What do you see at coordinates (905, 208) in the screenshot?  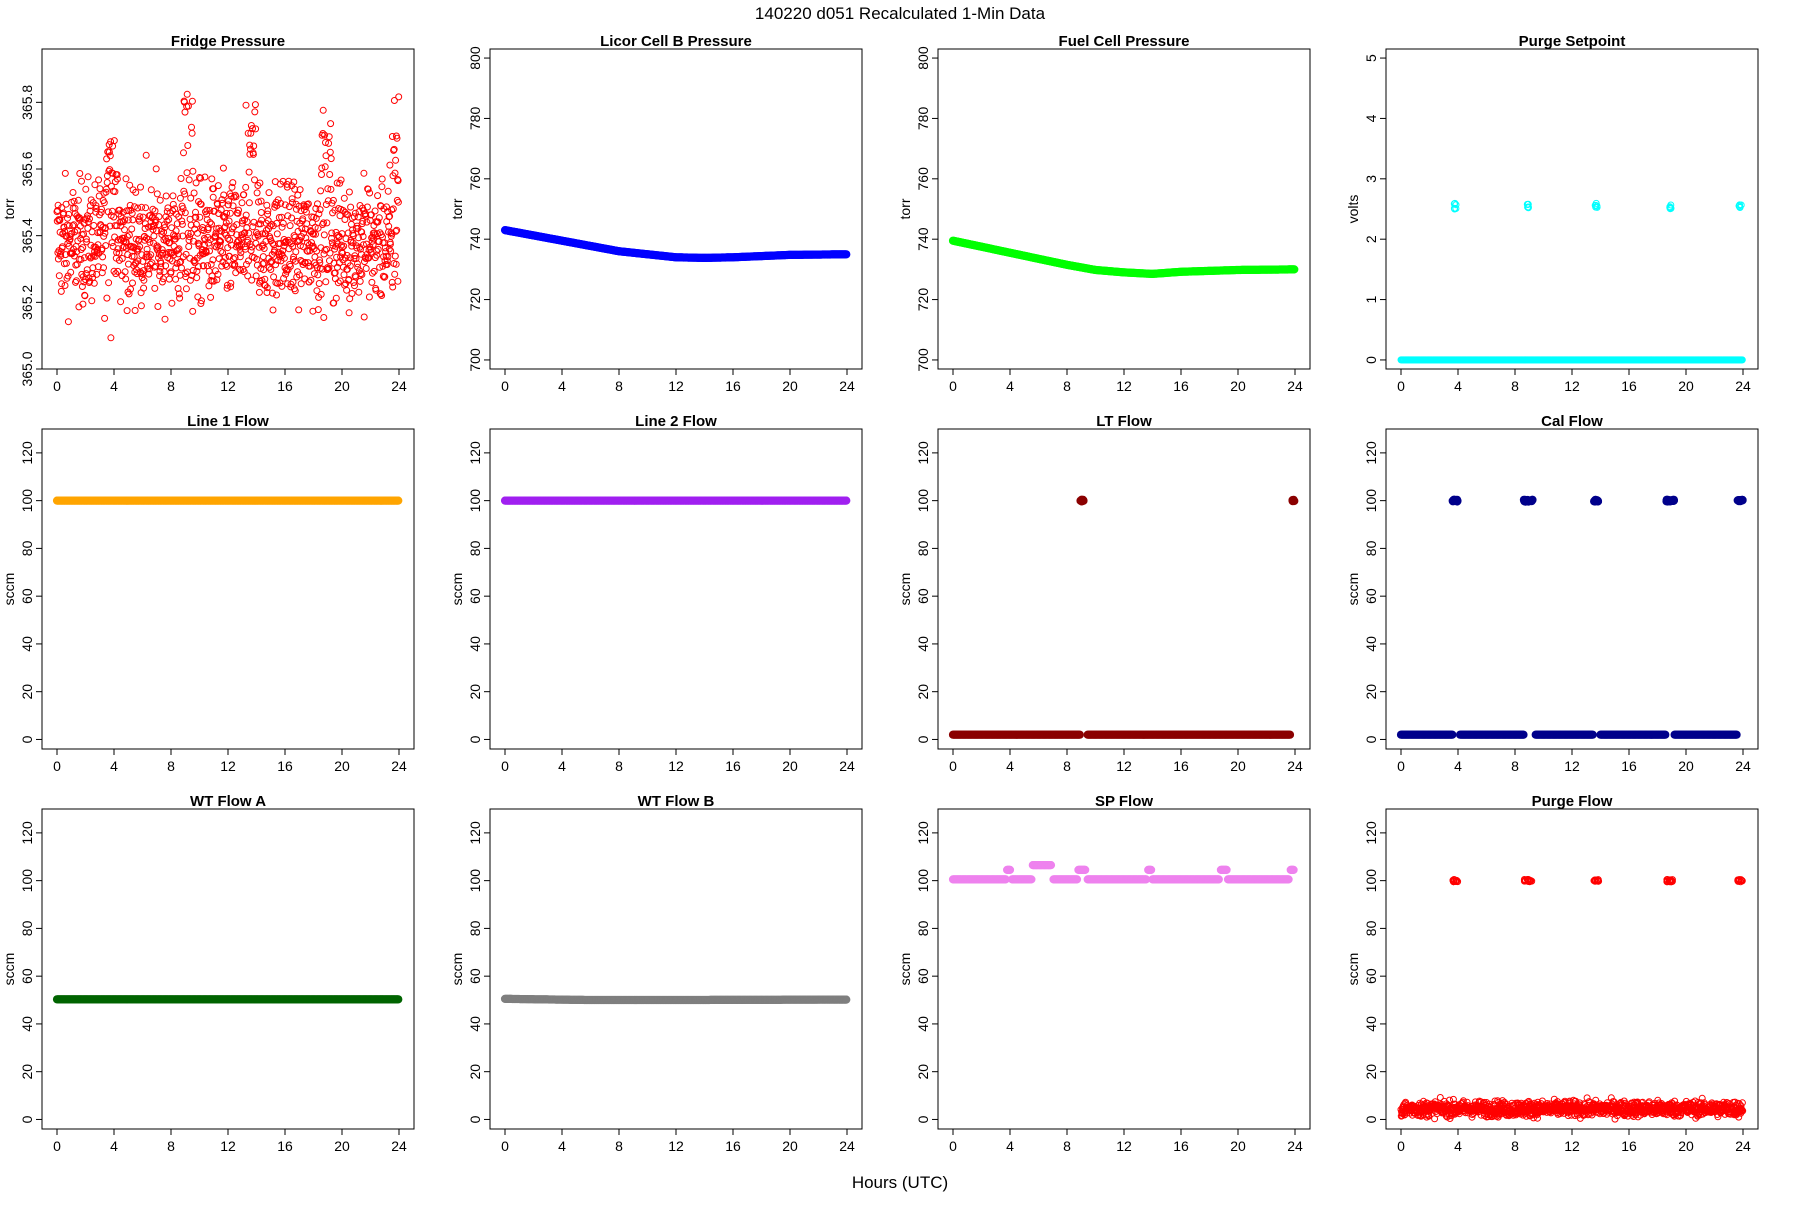 I see `y-axis-label: torr` at bounding box center [905, 208].